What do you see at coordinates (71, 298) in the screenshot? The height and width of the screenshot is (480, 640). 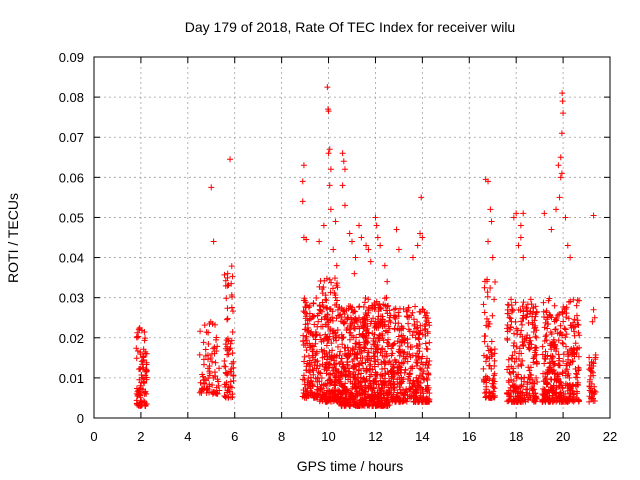 I see `y-tick-label: 0.03` at bounding box center [71, 298].